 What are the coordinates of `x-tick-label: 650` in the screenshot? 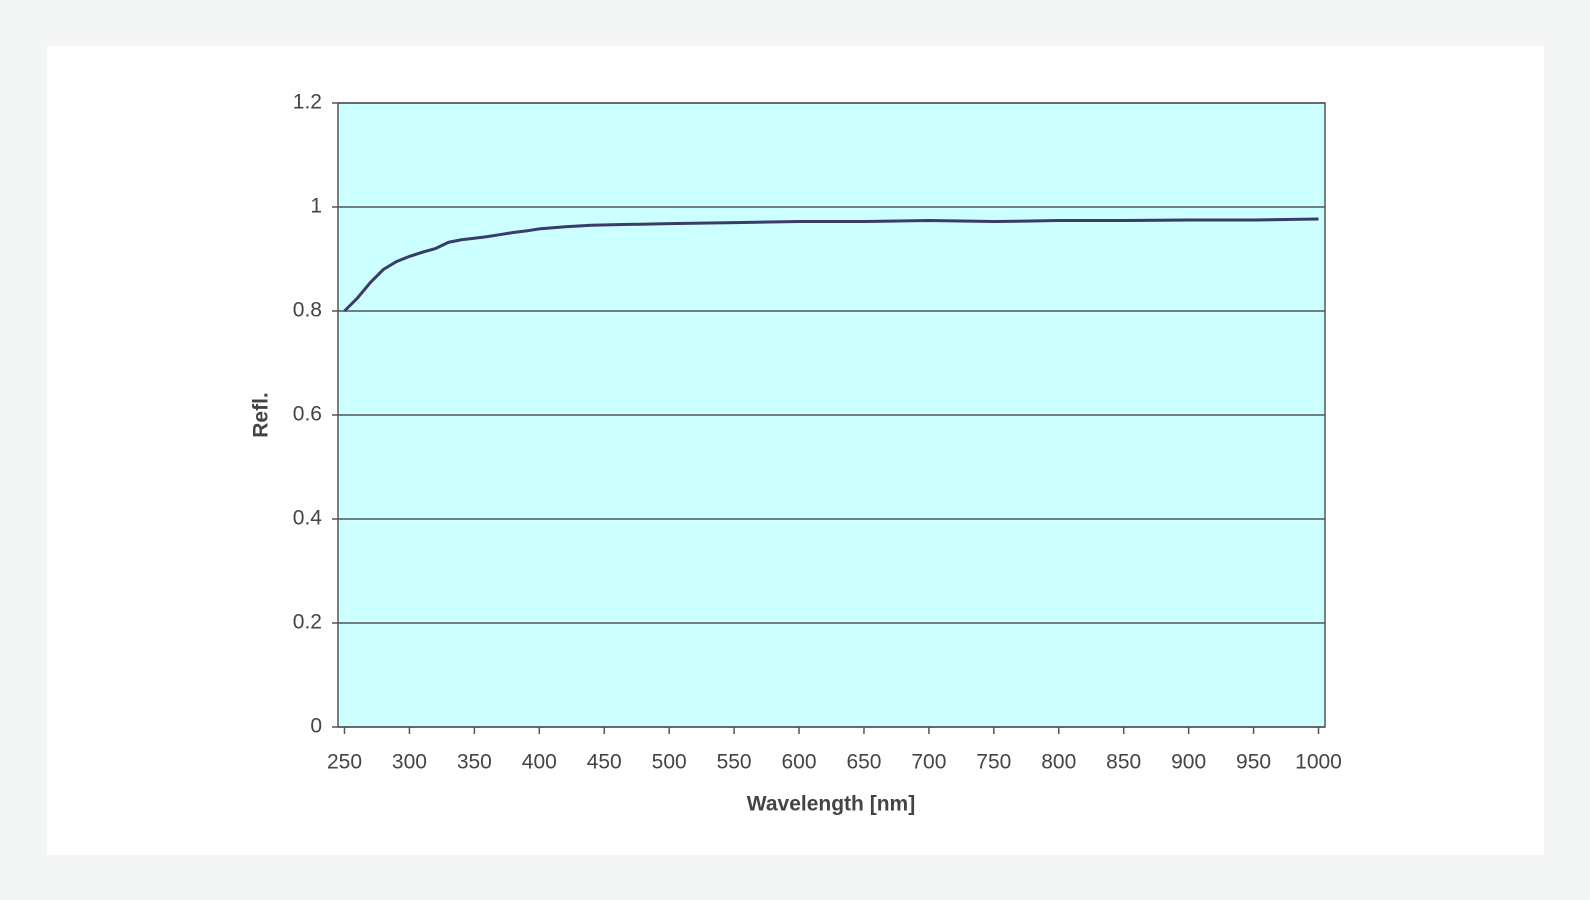 It's located at (863, 762).